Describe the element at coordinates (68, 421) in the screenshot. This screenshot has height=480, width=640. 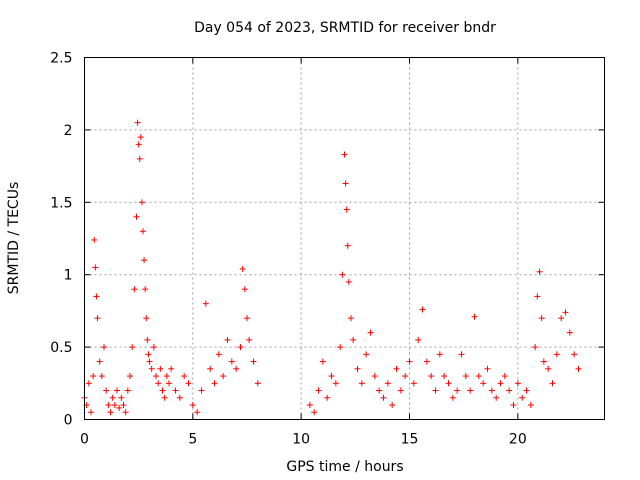
I see `y-tick-label: 0` at that location.